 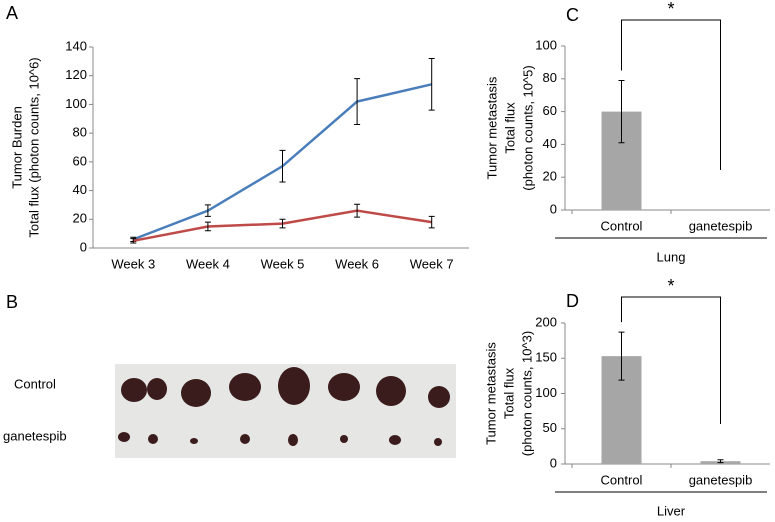 What do you see at coordinates (572, 301) in the screenshot?
I see `panel-label: D` at bounding box center [572, 301].